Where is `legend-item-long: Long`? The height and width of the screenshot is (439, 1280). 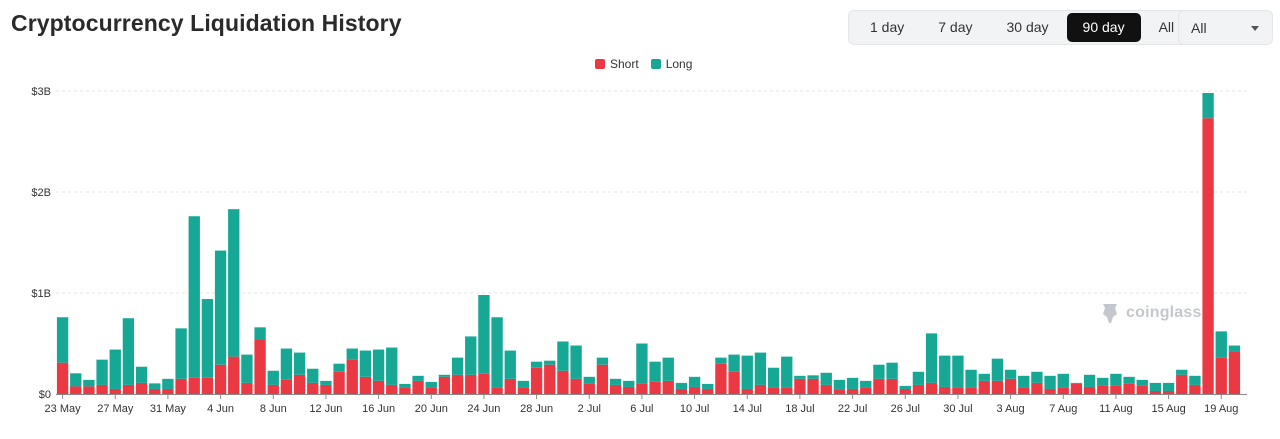 legend-item-long: Long is located at coordinates (671, 64).